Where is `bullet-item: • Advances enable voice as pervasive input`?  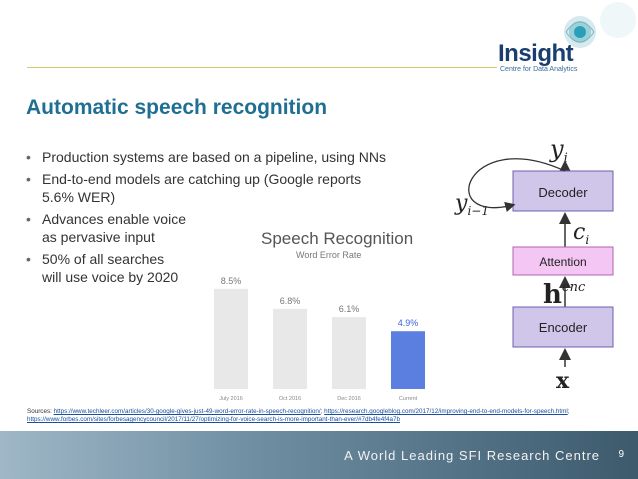 bullet-item: • Advances enable voice as pervasive input is located at coordinates (236, 228).